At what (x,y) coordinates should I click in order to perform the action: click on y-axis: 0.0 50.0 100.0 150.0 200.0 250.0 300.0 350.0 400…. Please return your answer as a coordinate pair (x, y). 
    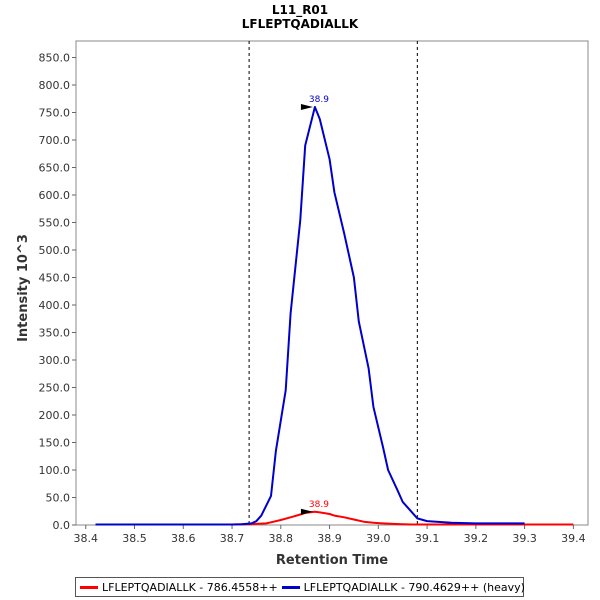
    Looking at the image, I should click on (57, 292).